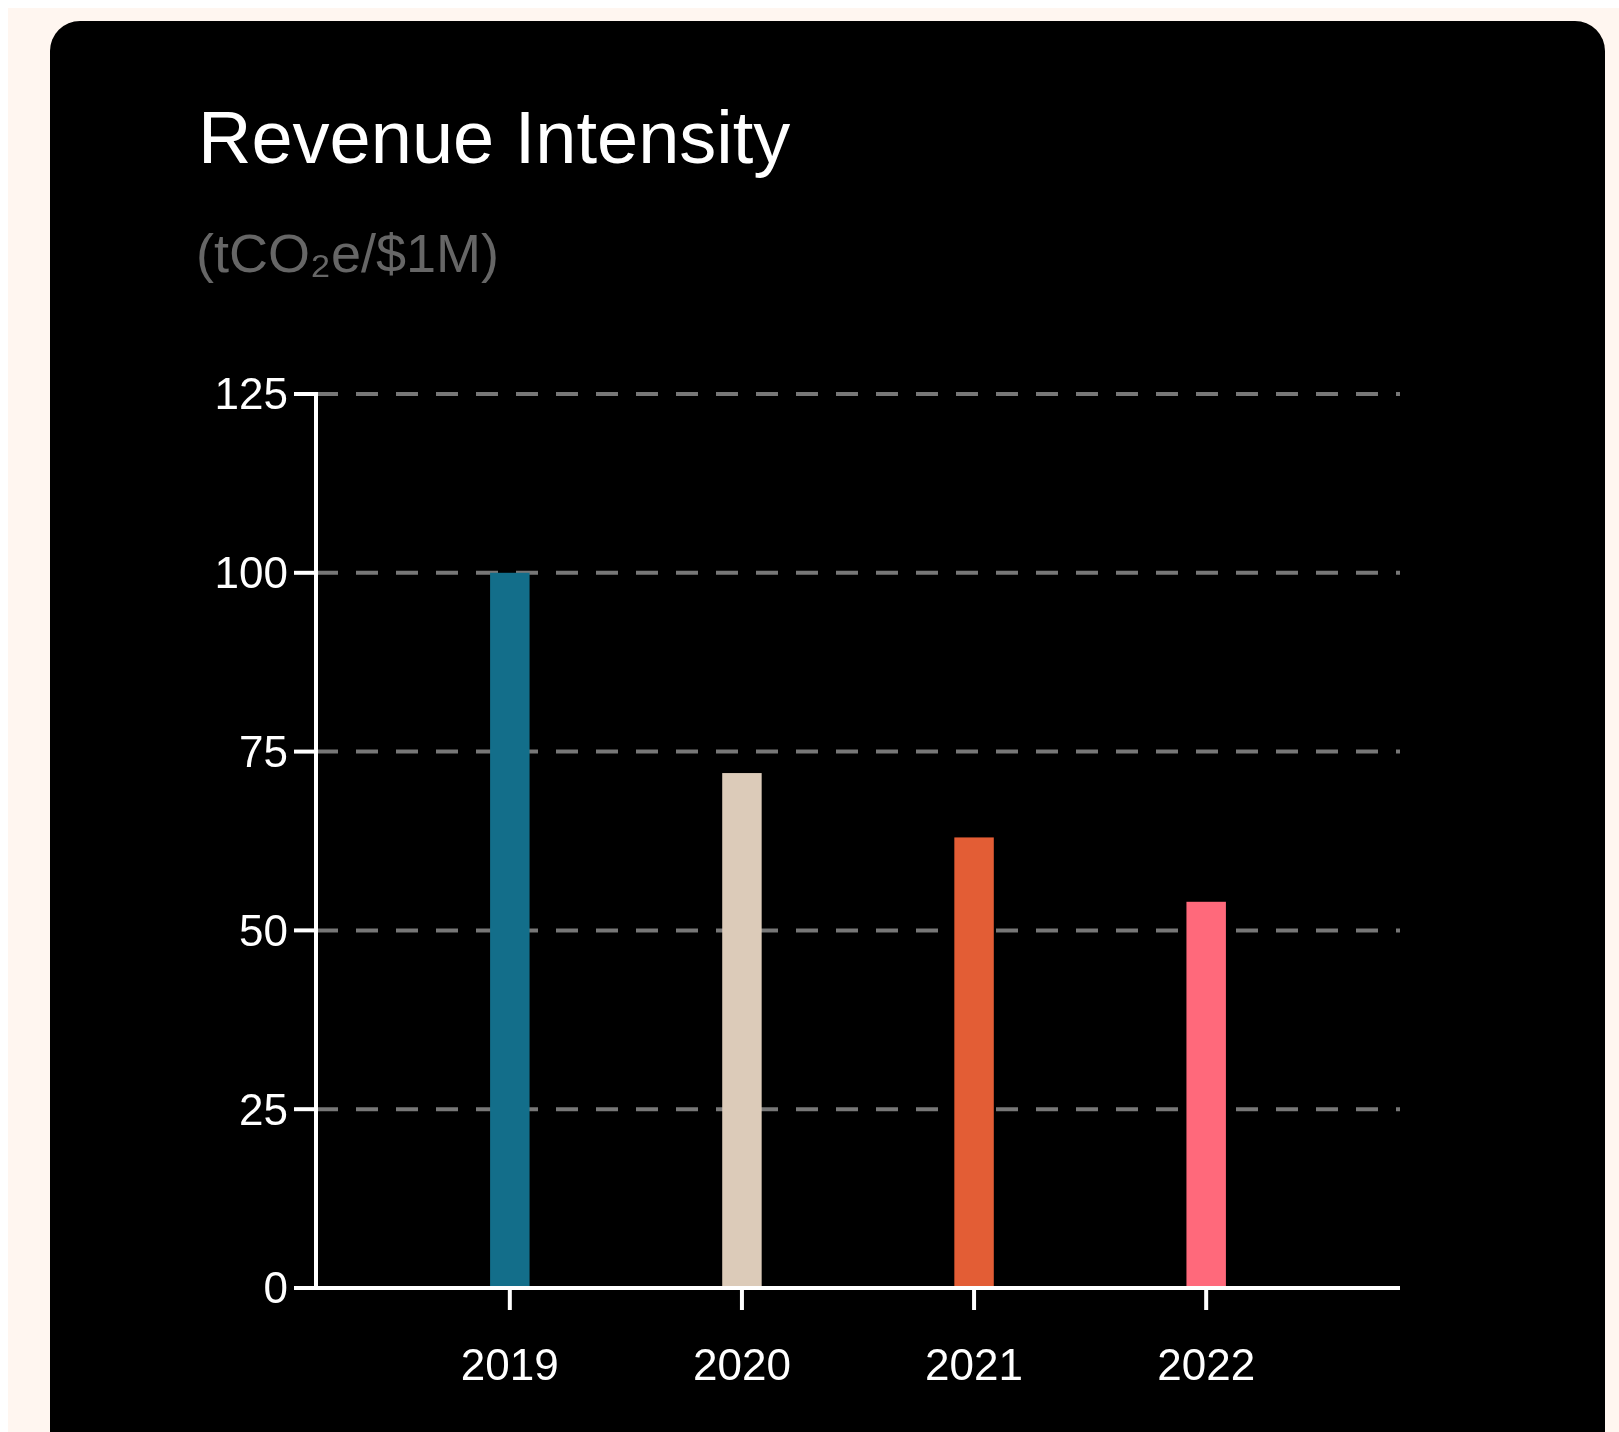 This screenshot has height=1432, width=1619. I want to click on y-tick-label: 25, so click(263, 1109).